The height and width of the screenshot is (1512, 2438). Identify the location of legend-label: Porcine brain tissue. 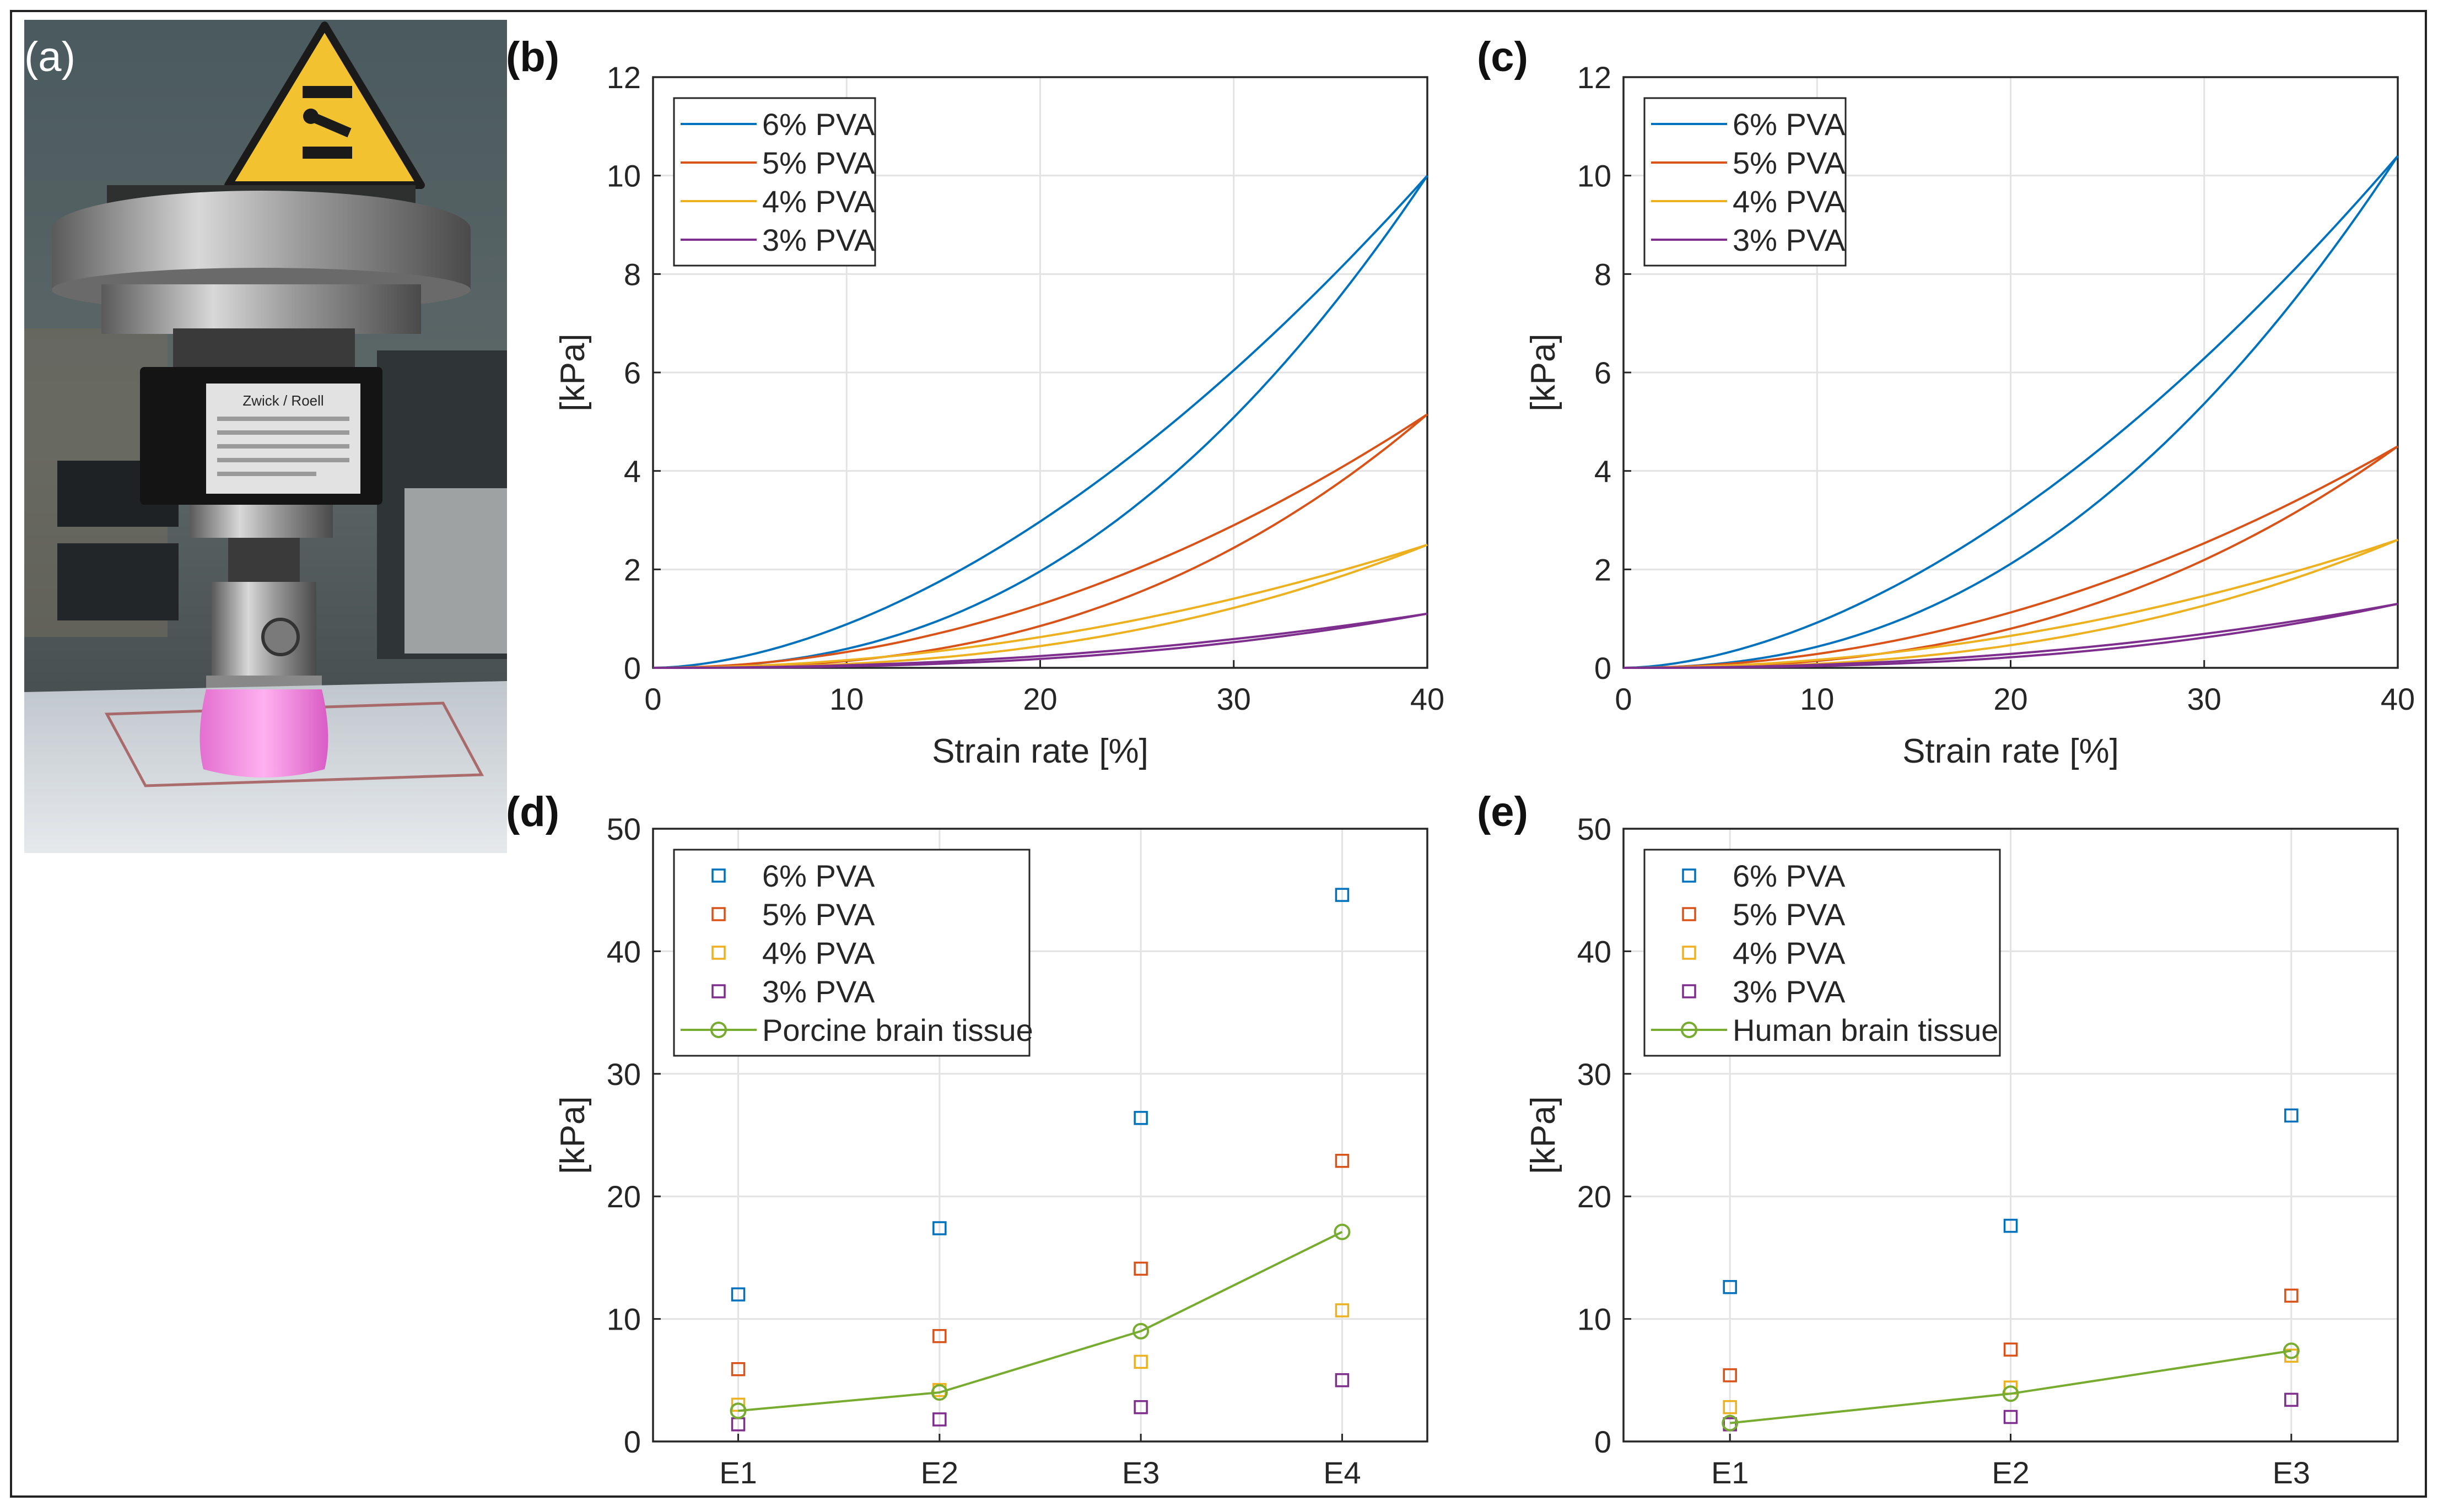
(897, 1030).